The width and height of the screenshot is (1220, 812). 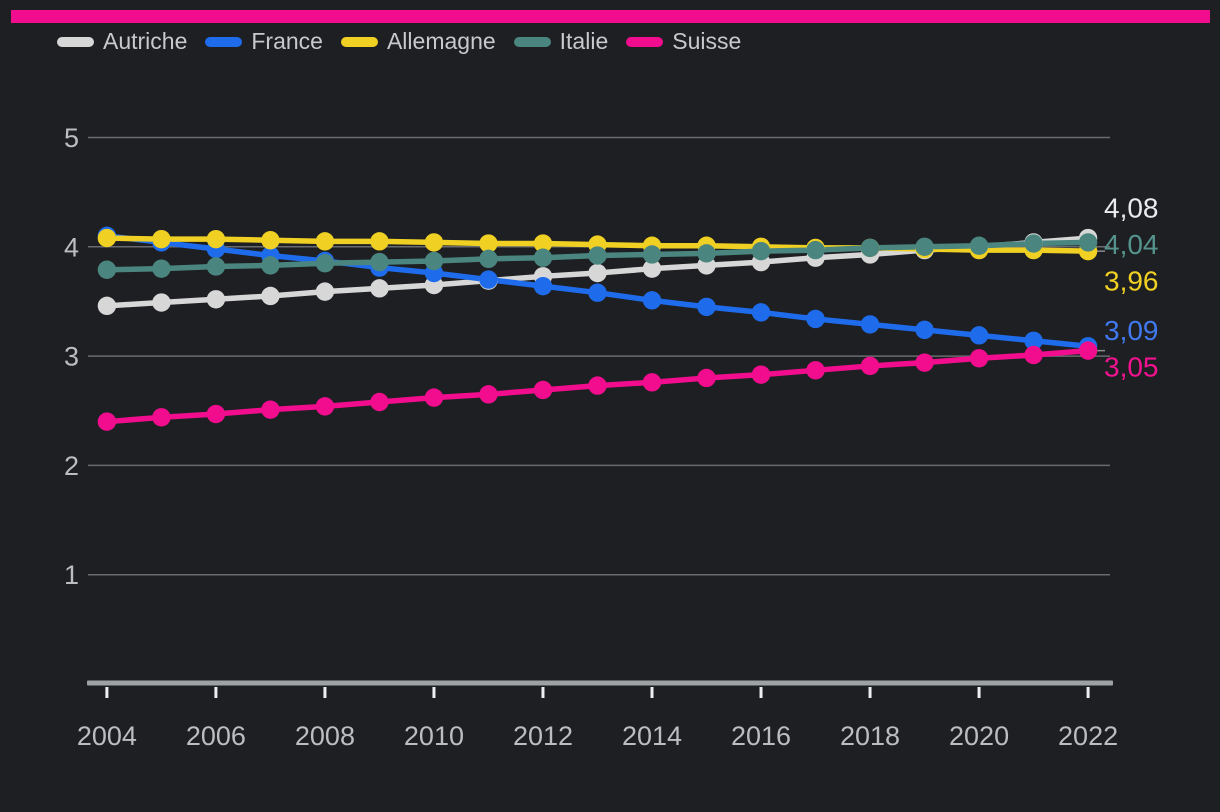 I want to click on data-point-italie-2022, so click(x=1088, y=242).